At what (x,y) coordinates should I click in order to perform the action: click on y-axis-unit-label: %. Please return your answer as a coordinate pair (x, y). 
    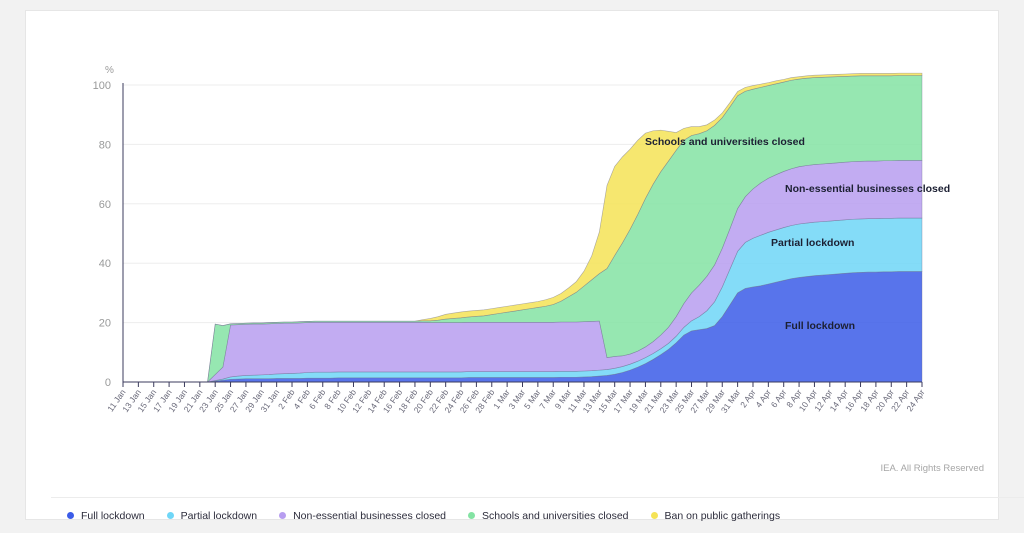
    Looking at the image, I should click on (109, 70).